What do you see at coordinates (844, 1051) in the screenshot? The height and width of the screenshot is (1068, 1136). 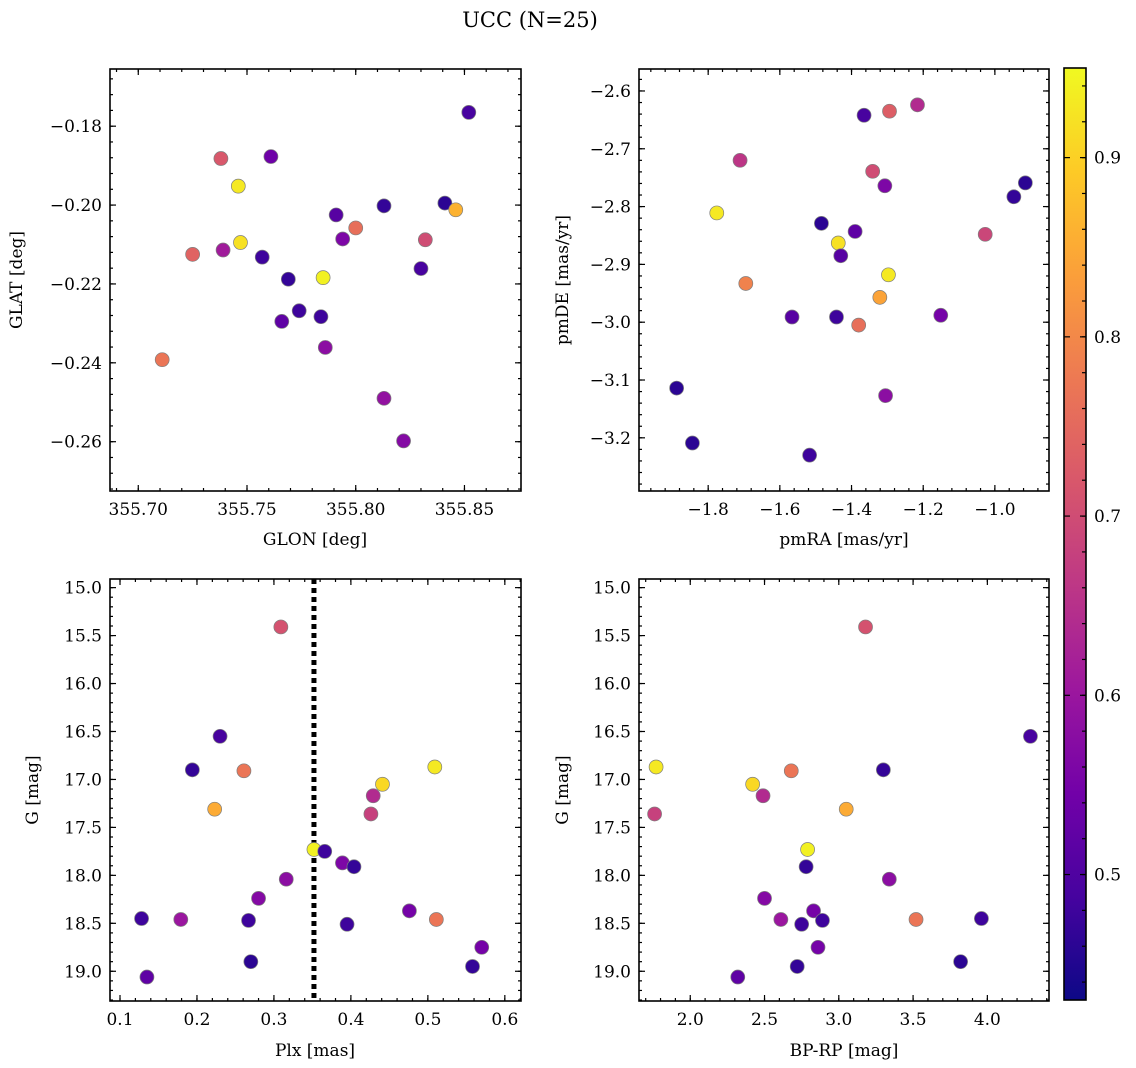 I see `x-axis-label: BP-RP [mag]` at bounding box center [844, 1051].